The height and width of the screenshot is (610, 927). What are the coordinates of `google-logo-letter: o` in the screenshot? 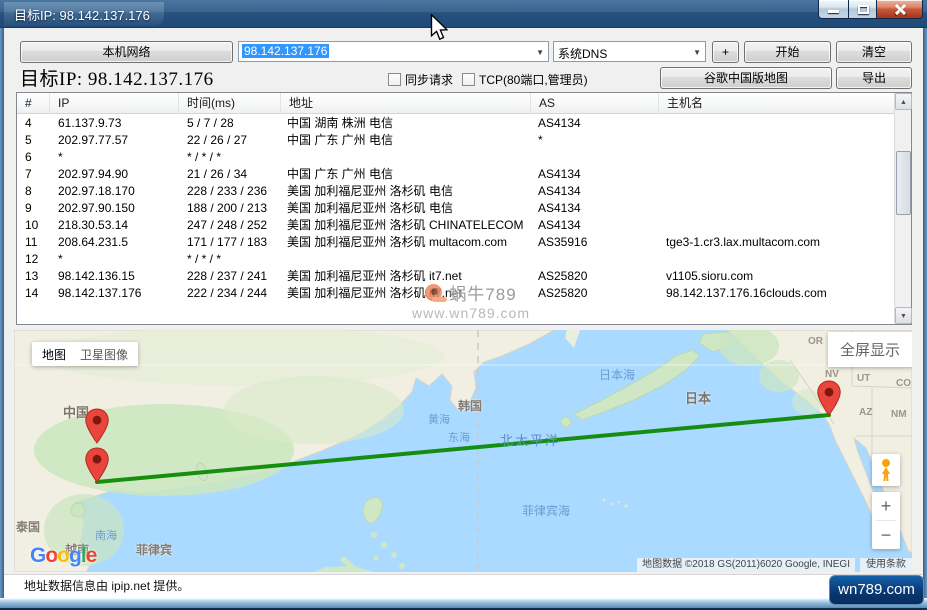 It's located at (63, 555).